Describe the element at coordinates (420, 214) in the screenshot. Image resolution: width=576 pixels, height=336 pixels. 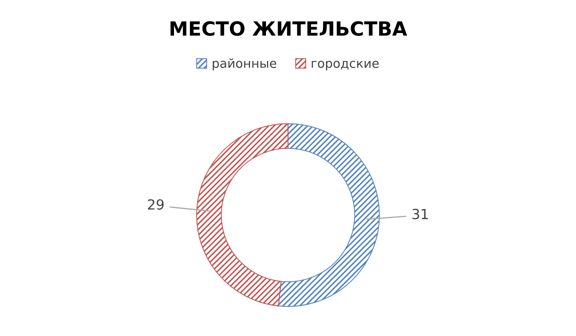
I see `data-label: 31` at that location.